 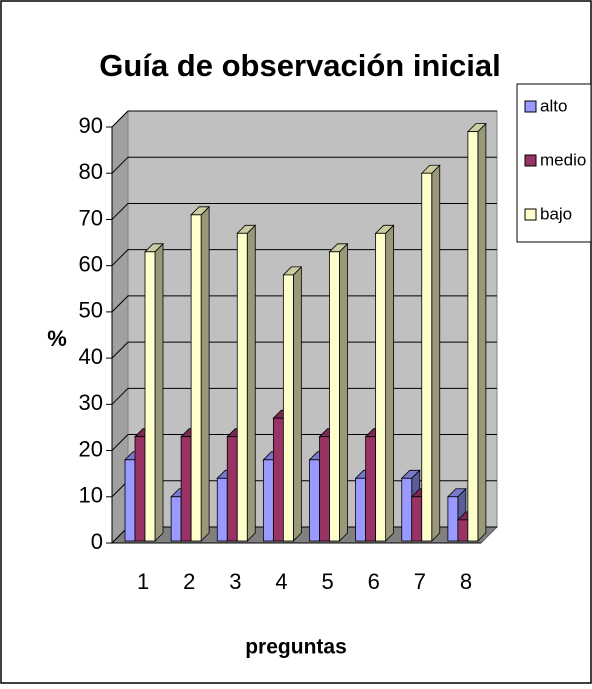 What do you see at coordinates (327, 581) in the screenshot?
I see `x-tick-label: 5` at bounding box center [327, 581].